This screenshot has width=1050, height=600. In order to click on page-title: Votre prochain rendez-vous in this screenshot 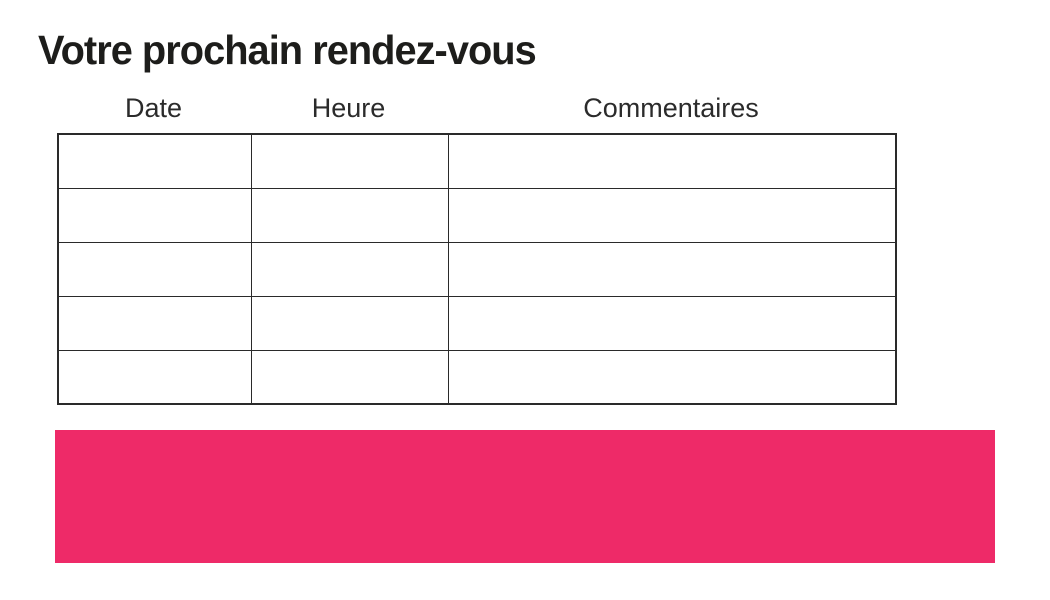, I will do `click(287, 50)`.